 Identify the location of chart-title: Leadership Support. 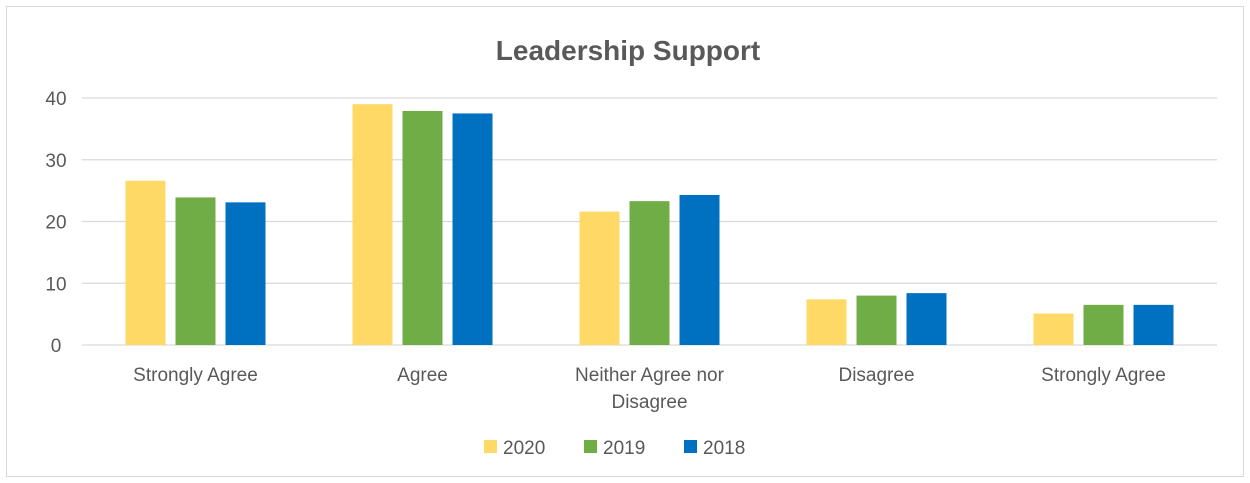
(628, 50).